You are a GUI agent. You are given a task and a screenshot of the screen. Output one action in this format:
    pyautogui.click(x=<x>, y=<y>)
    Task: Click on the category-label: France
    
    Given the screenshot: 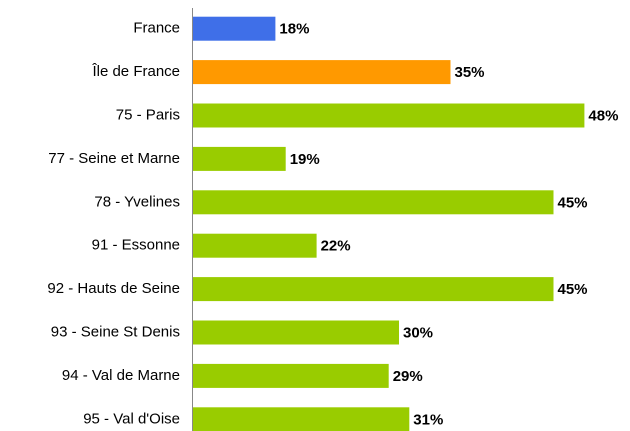 What is the action you would take?
    pyautogui.click(x=156, y=28)
    